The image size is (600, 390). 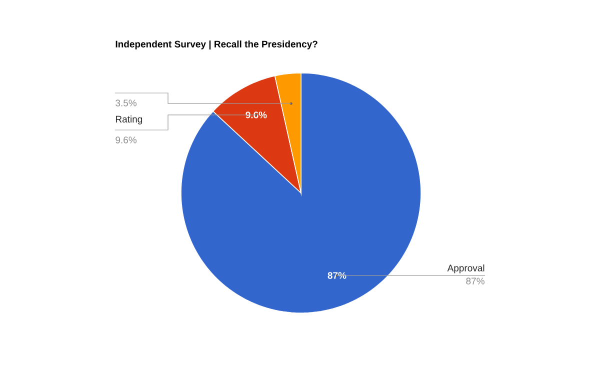 What do you see at coordinates (129, 120) in the screenshot?
I see `slice-label: Rating` at bounding box center [129, 120].